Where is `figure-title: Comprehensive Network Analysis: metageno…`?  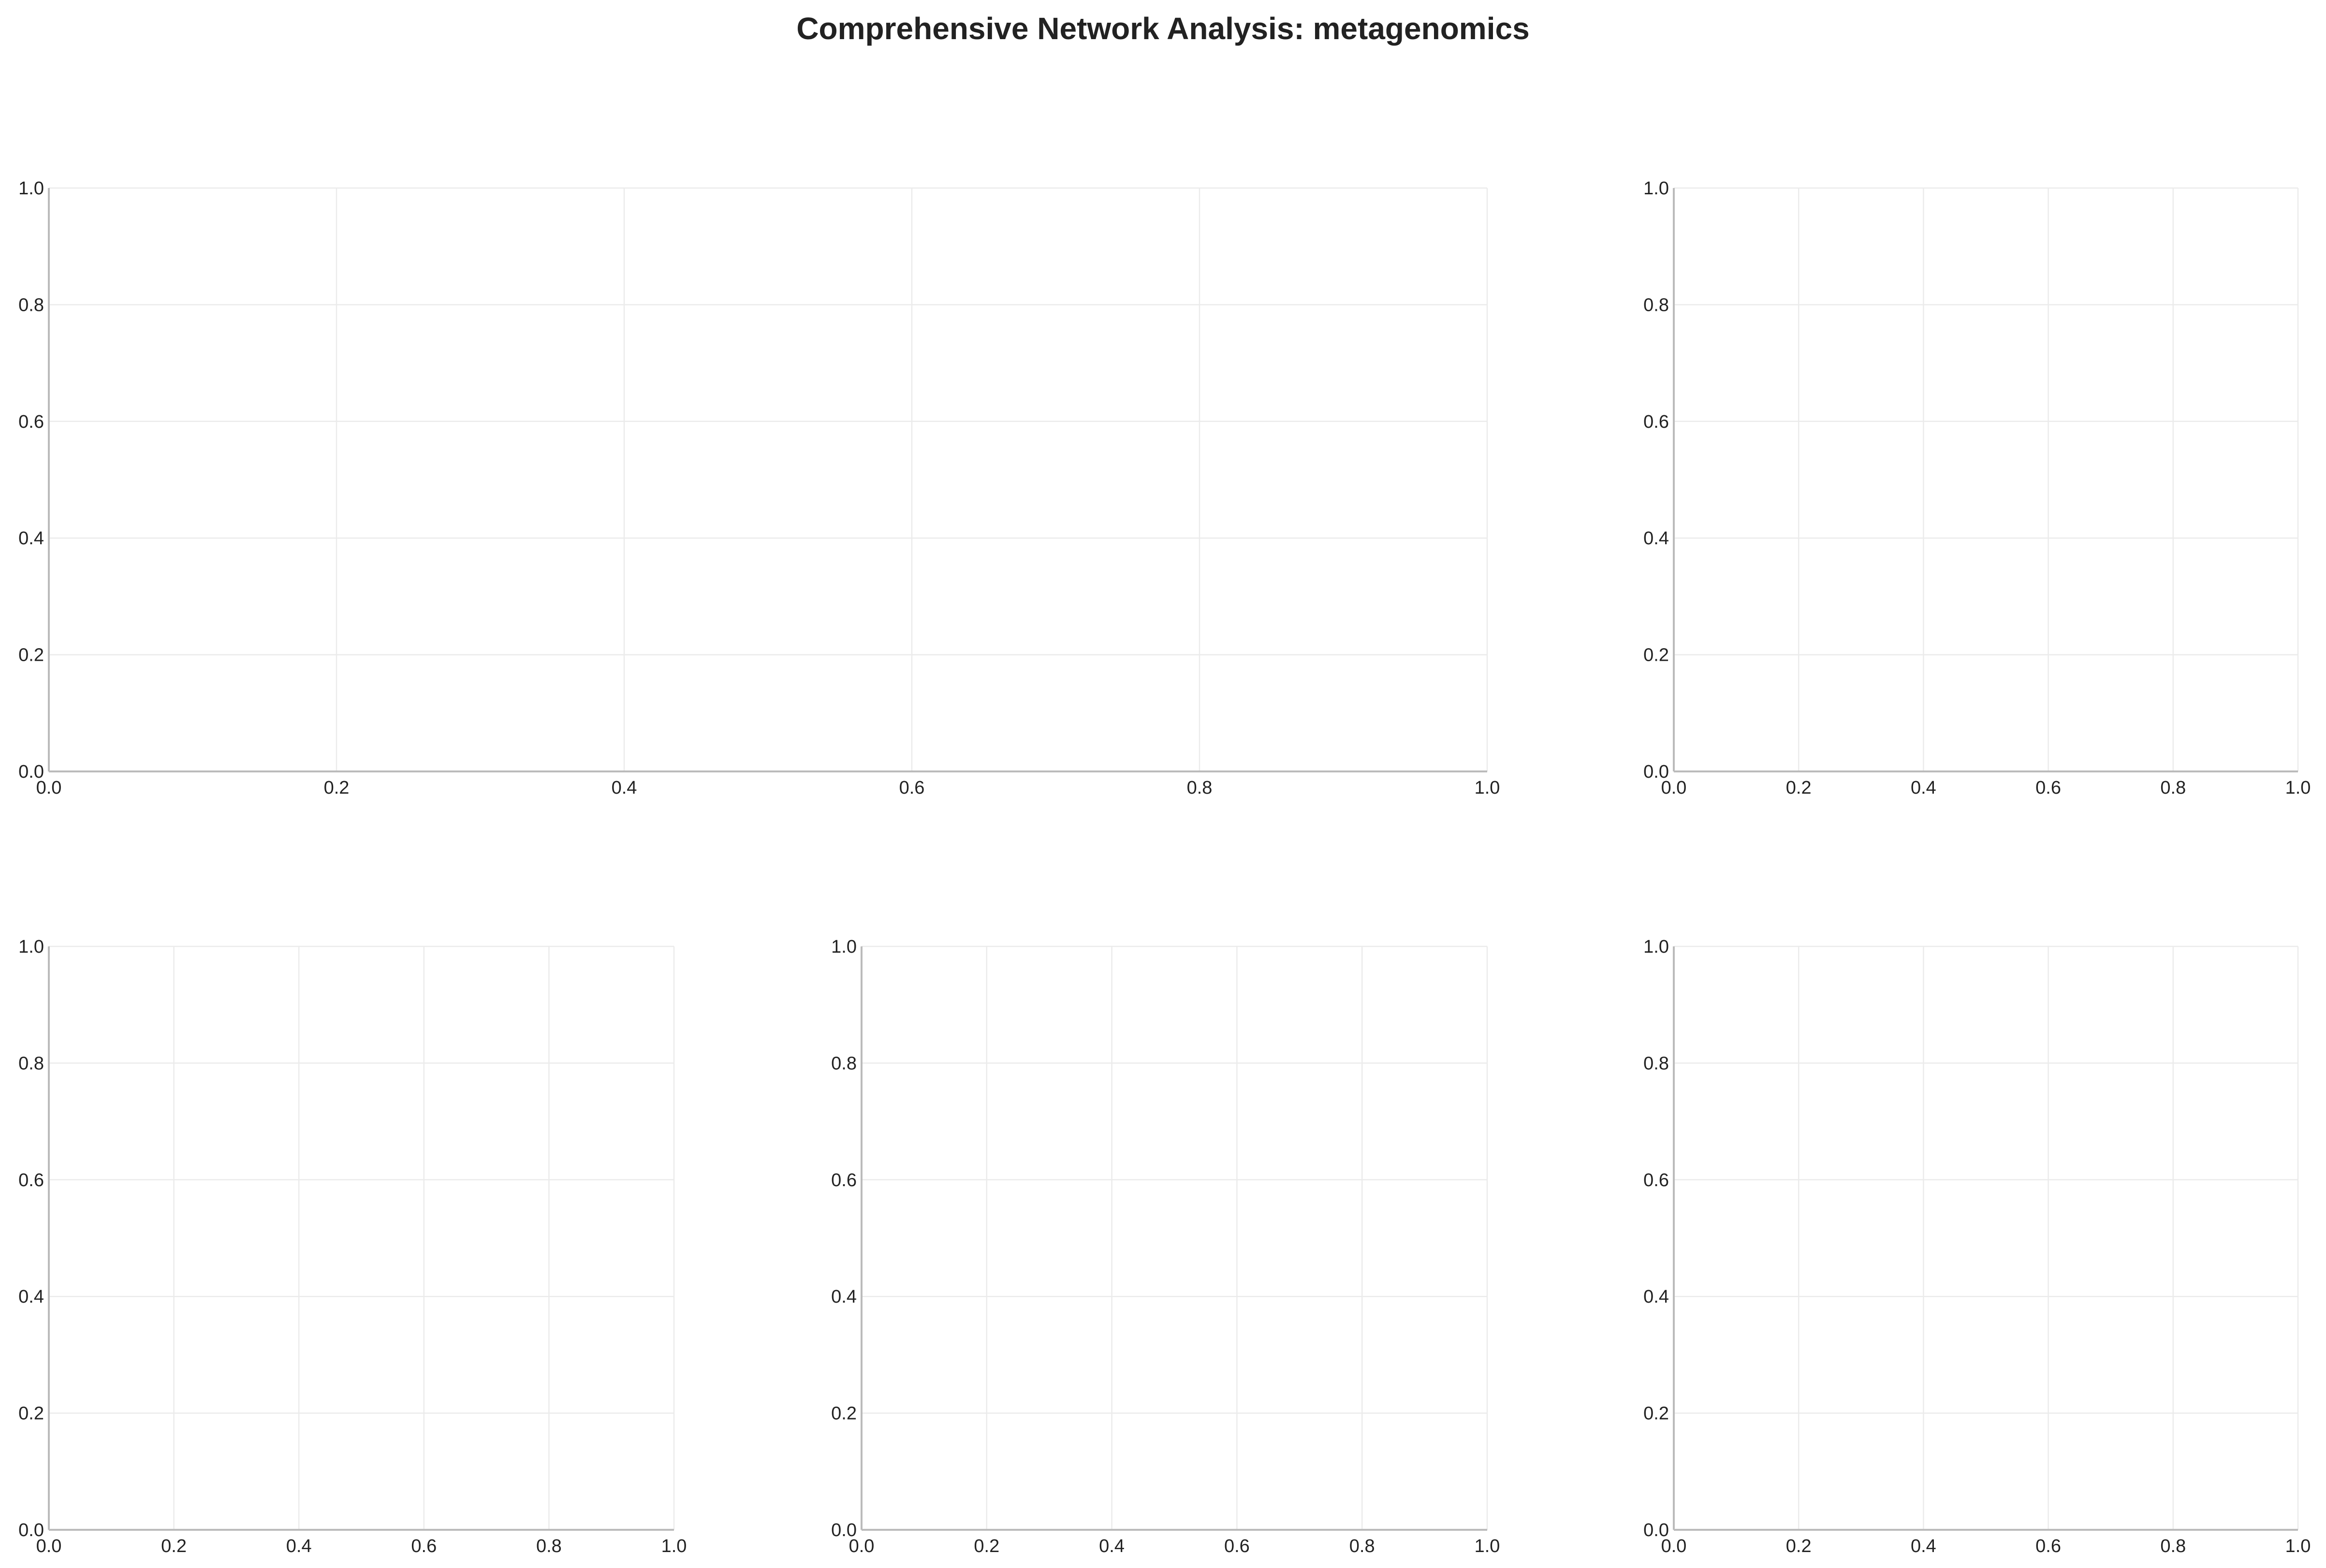 figure-title: Comprehensive Network Analysis: metageno… is located at coordinates (1163, 28).